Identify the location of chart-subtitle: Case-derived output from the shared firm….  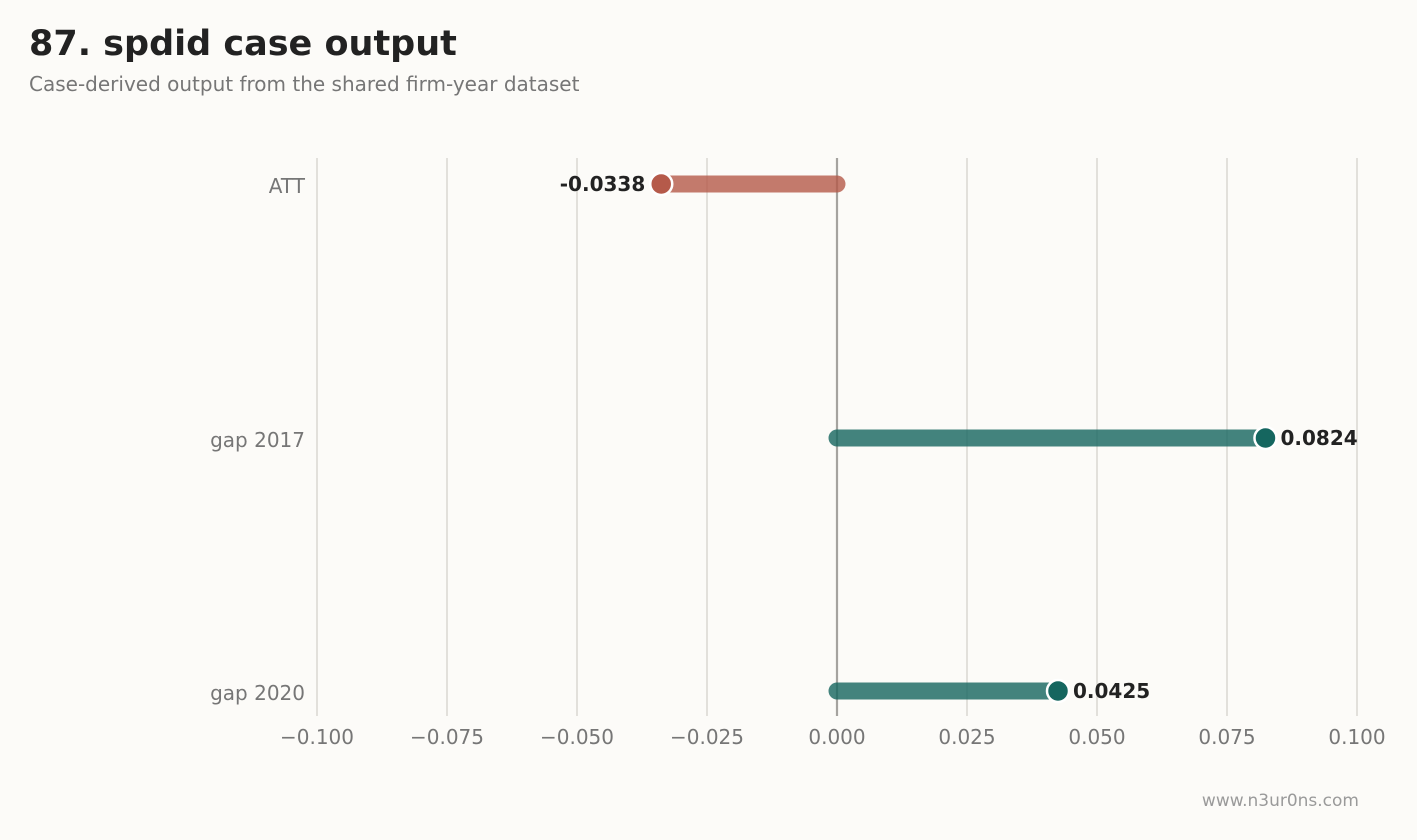
(304, 84).